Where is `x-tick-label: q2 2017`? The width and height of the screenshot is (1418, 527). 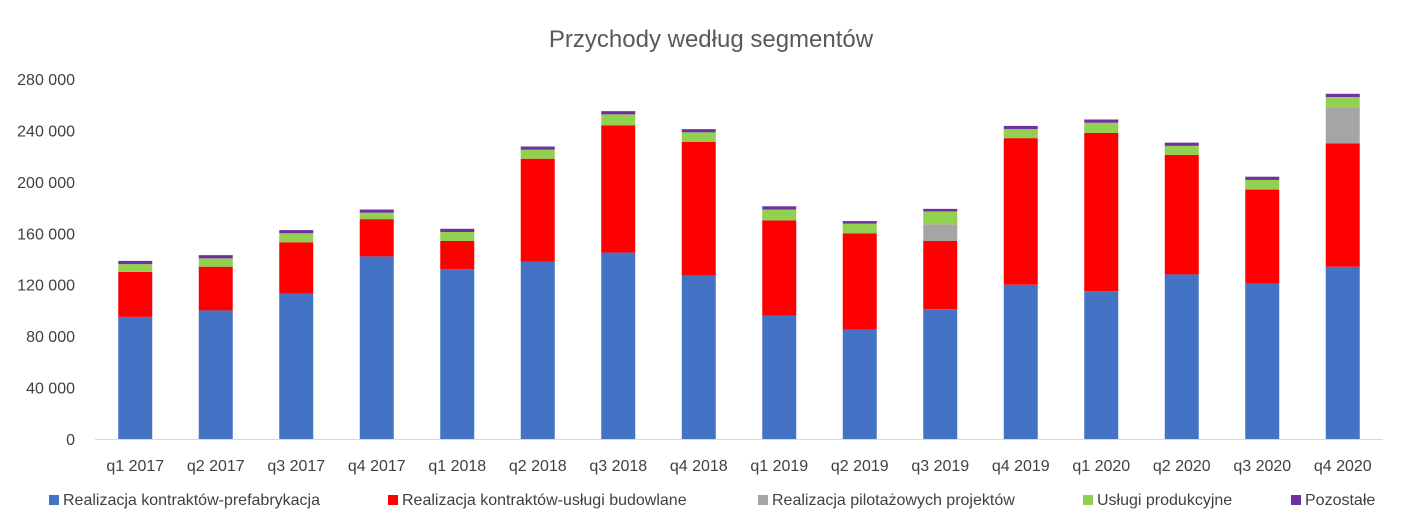 x-tick-label: q2 2017 is located at coordinates (216, 466).